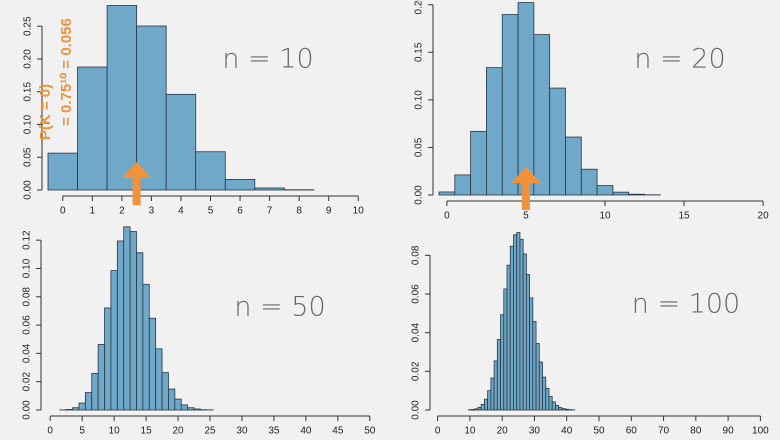 This screenshot has height=440, width=780. I want to click on n-label: n = 20, so click(679, 59).